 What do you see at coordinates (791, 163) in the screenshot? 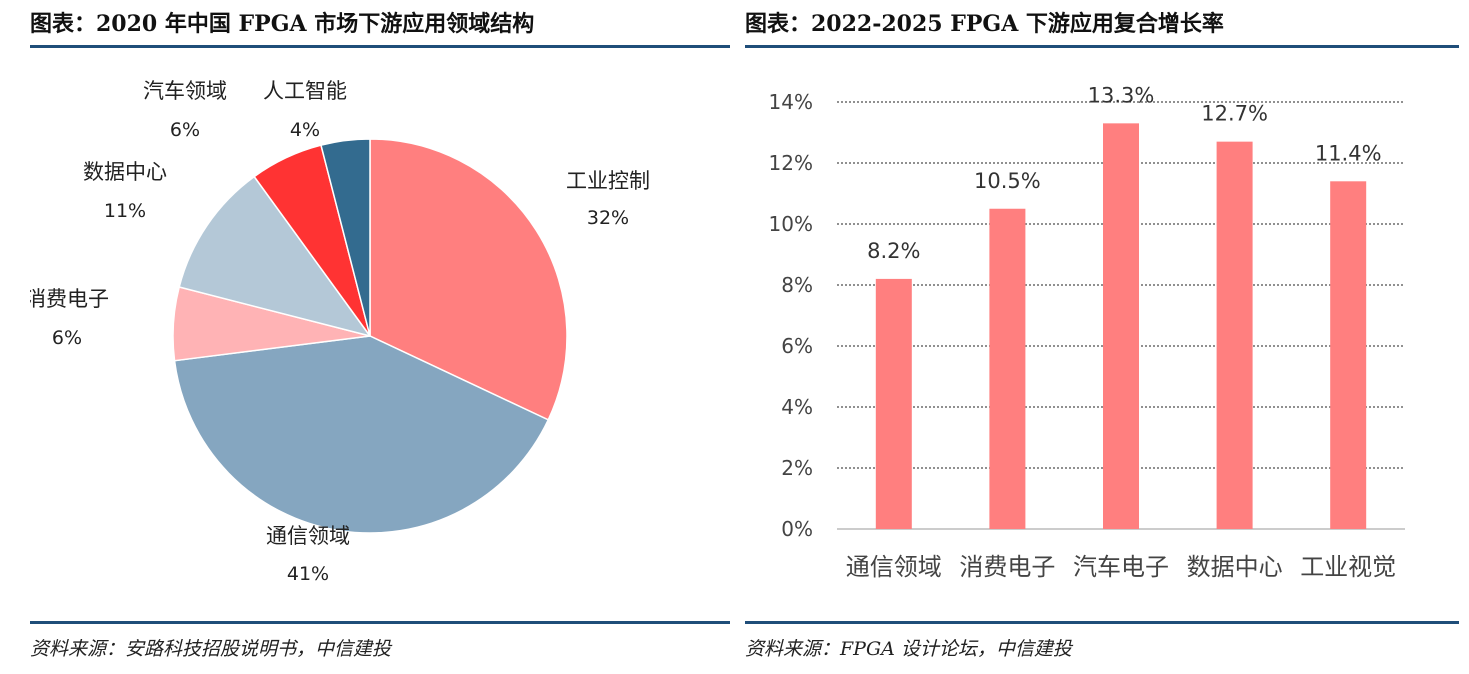
I see `y-tick-label: 12%` at bounding box center [791, 163].